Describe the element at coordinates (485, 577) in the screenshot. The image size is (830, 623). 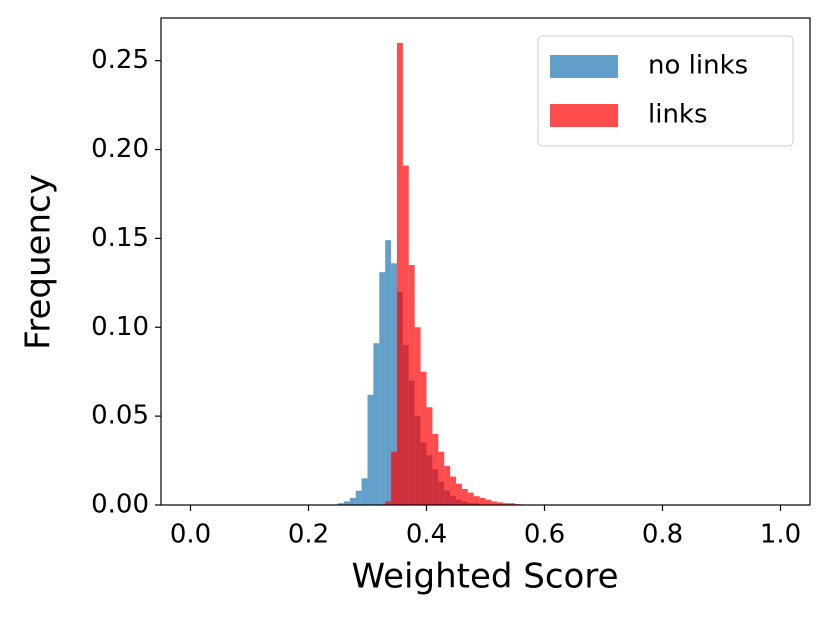
I see `x-axis-label: Weighted Score` at that location.